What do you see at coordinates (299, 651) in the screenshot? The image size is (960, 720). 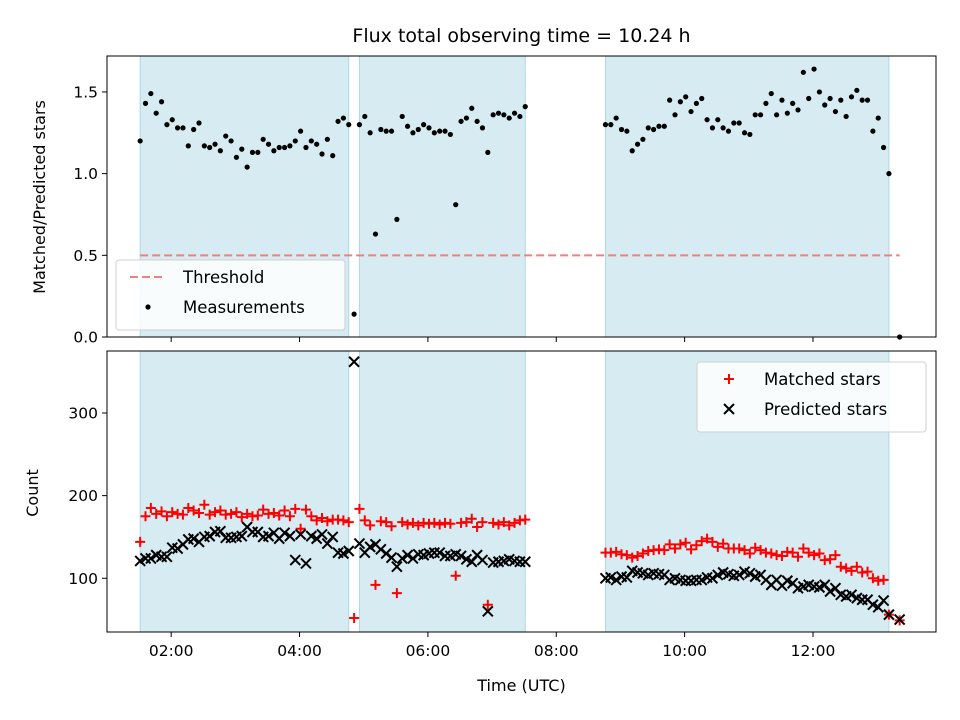 I see `bottom-x-tick-label-1: 04:00` at bounding box center [299, 651].